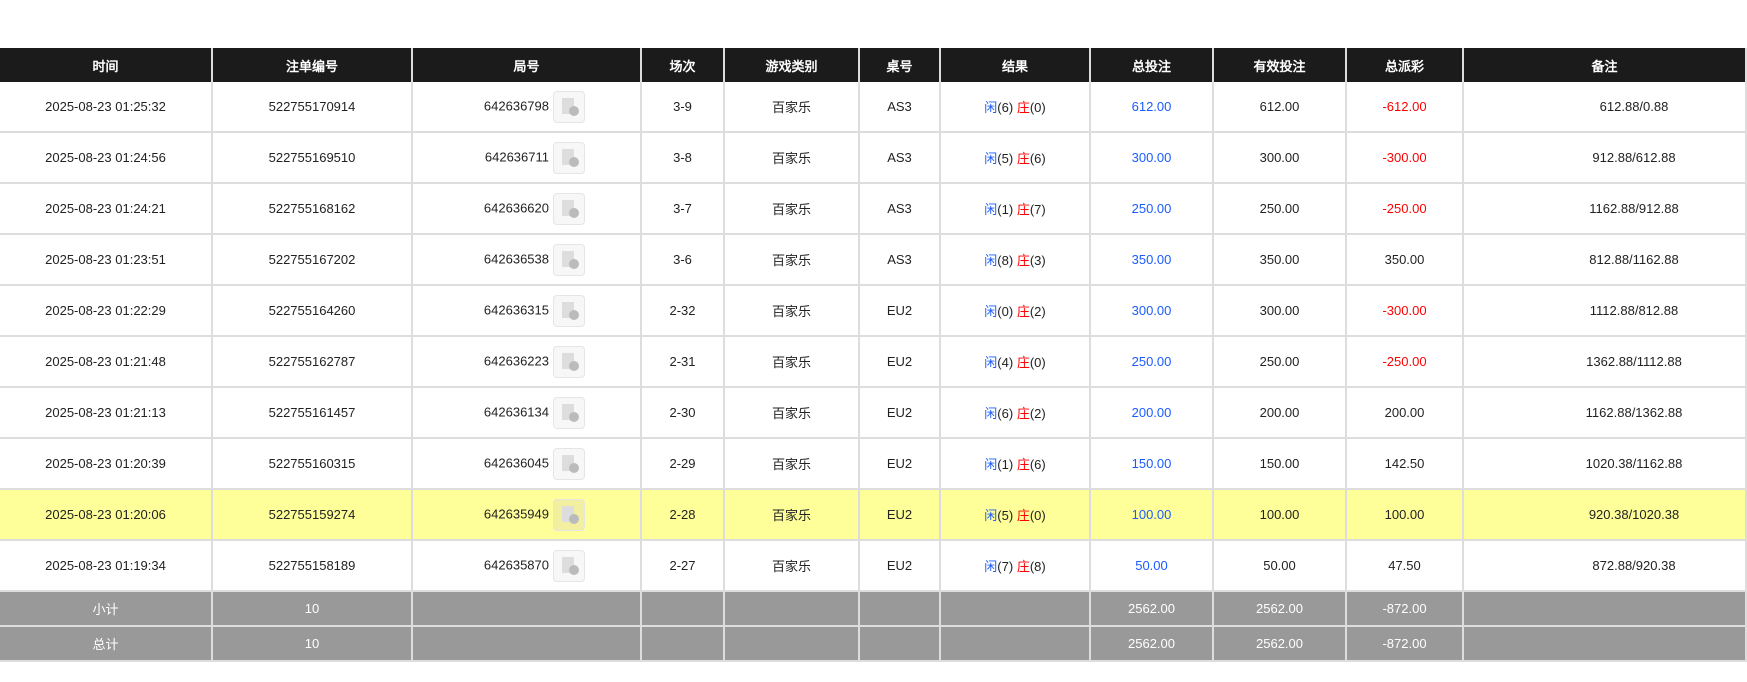  I want to click on player-score: (5), so click(1005, 158).